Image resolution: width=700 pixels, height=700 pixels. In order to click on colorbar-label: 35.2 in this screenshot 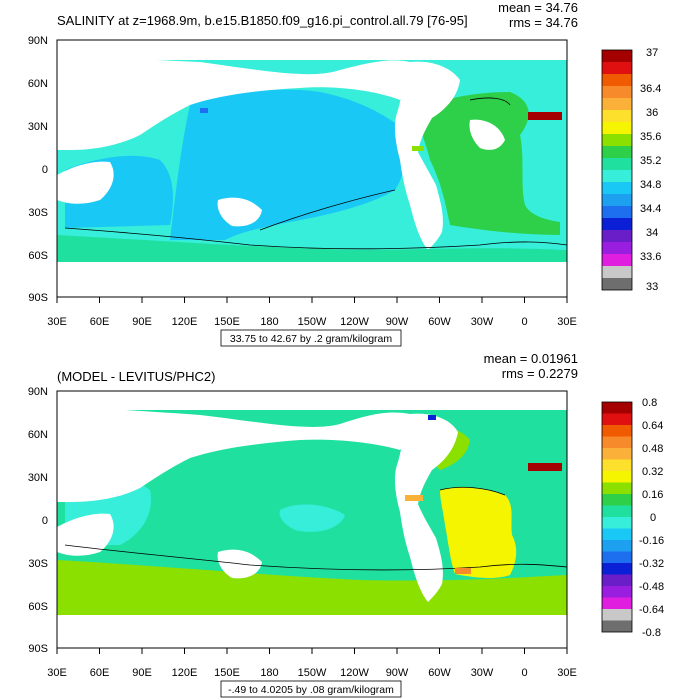, I will do `click(650, 161)`.